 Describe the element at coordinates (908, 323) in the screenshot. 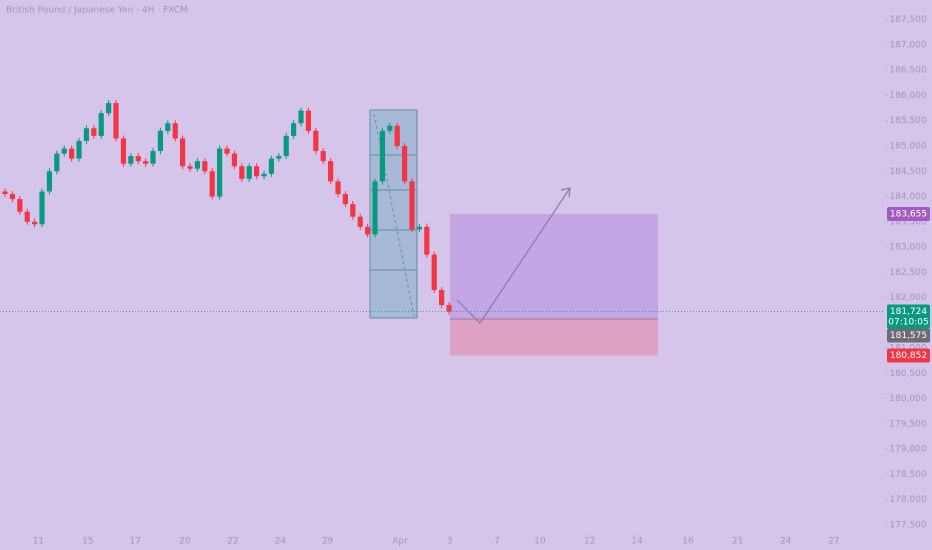

I see `countdown: 07:10:05` at that location.